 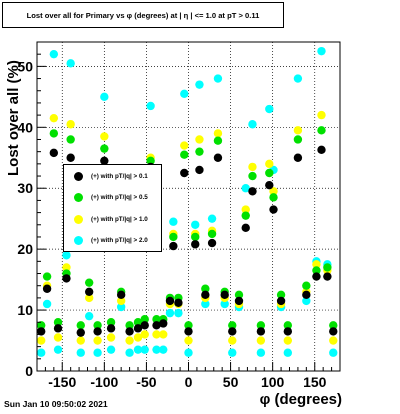 What do you see at coordinates (119, 176) in the screenshot?
I see `legend-label-0: (+) with pT/|q| > 0.1` at bounding box center [119, 176].